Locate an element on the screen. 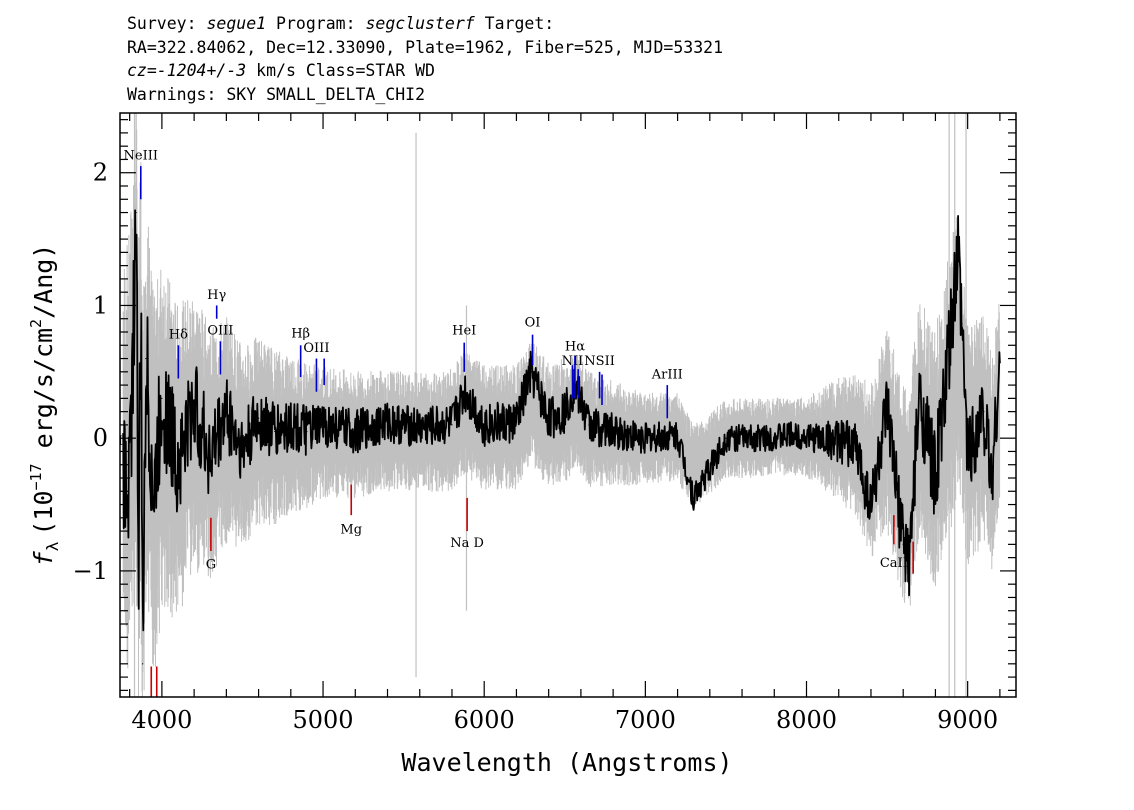 The image size is (1134, 810). target-label: Target: is located at coordinates (519, 23).